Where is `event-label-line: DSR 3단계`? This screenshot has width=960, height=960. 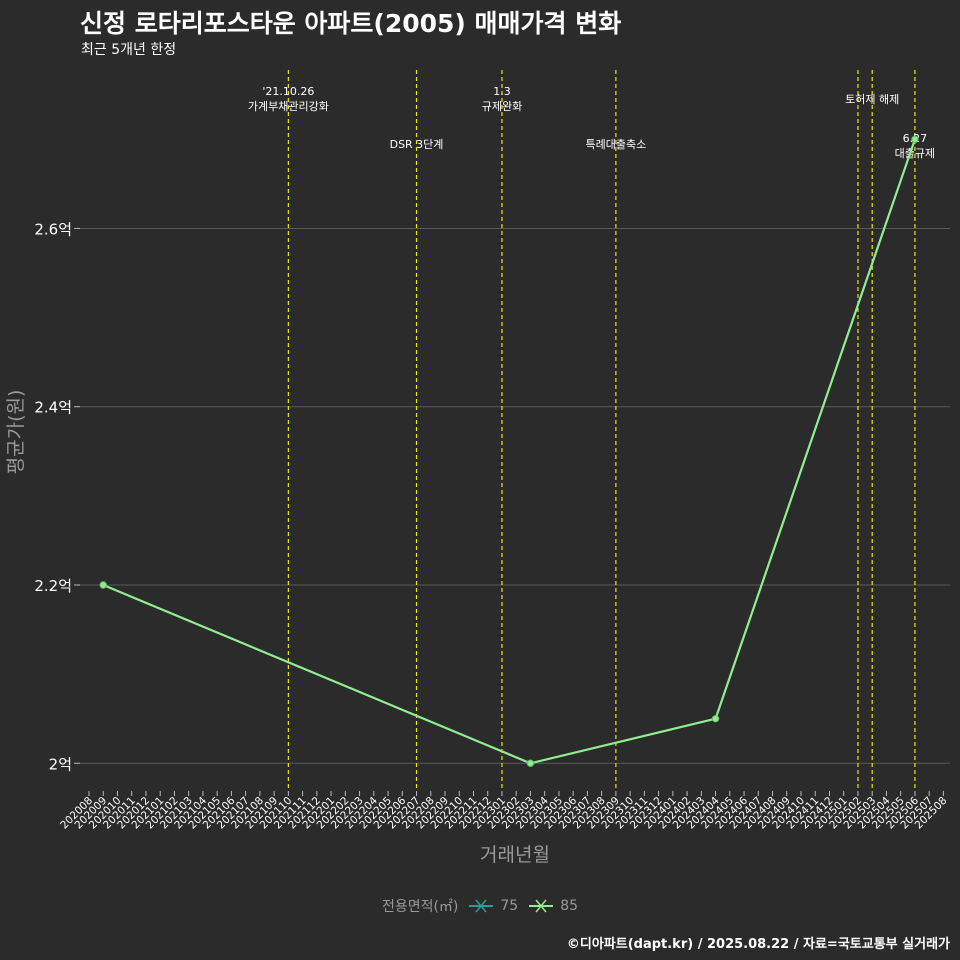 event-label-line: DSR 3단계 is located at coordinates (417, 144).